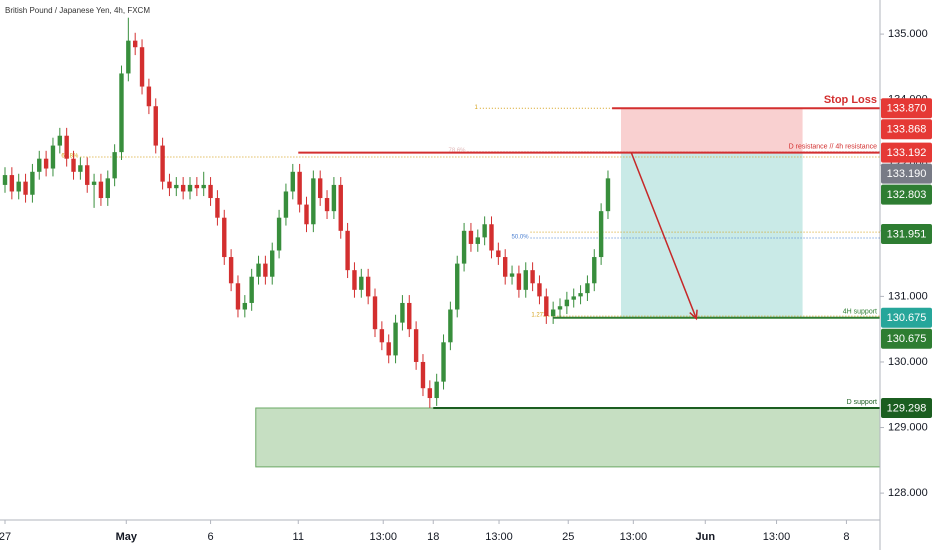  Describe the element at coordinates (568, 537) in the screenshot. I see `x-tick-label: 25` at that location.